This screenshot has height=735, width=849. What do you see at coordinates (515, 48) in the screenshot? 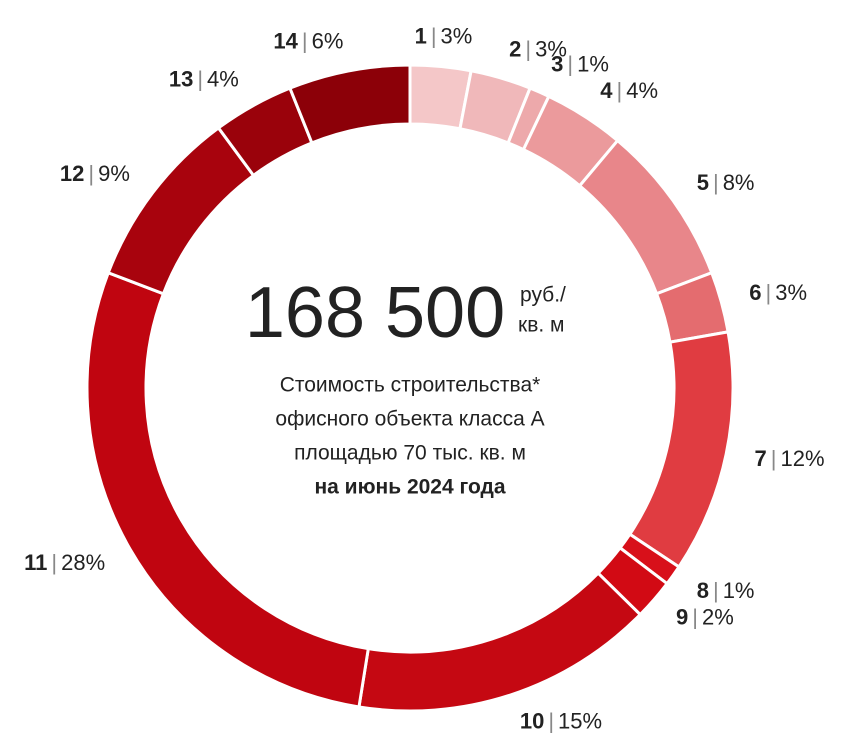
I see `category-label: 2` at bounding box center [515, 48].